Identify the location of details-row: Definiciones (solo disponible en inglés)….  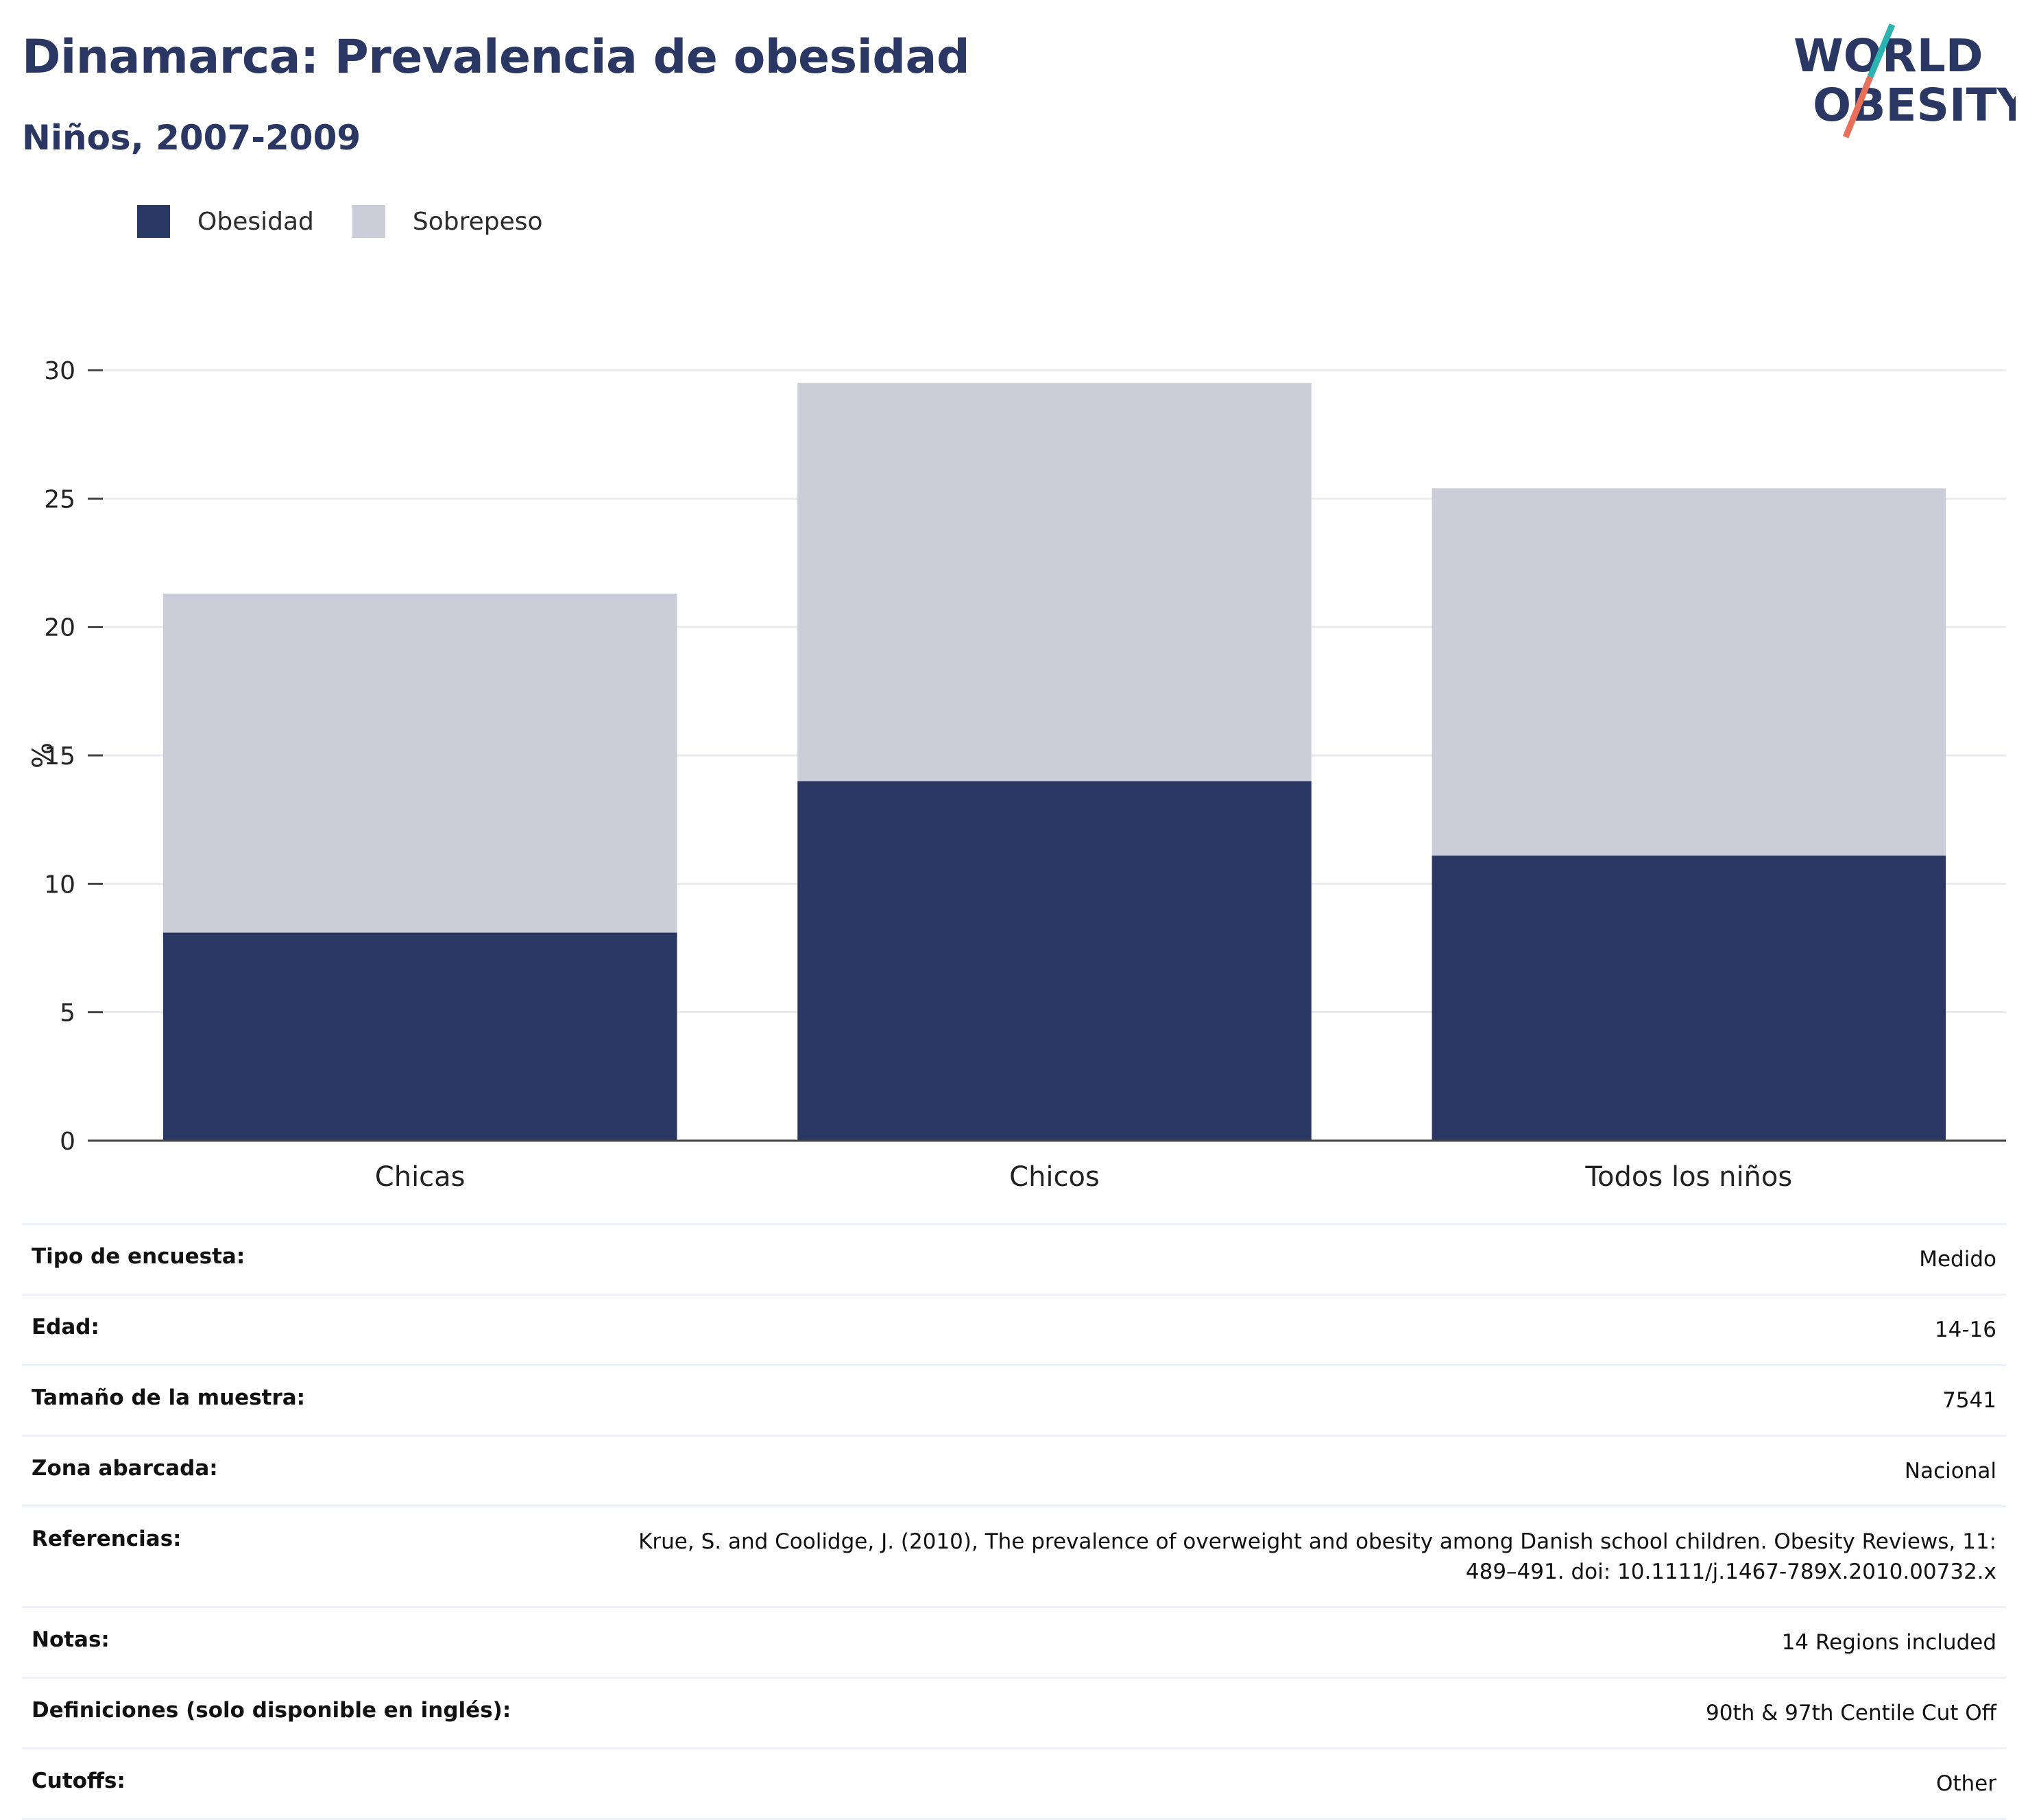
(1014, 1713).